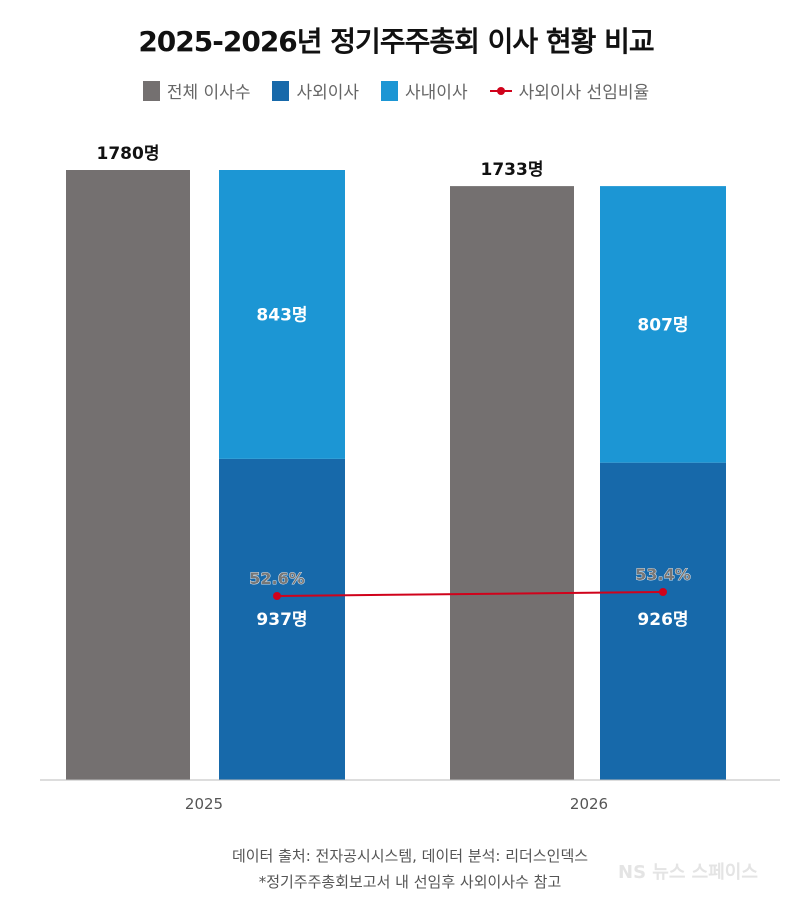 This screenshot has width=792, height=901. I want to click on legend-item-ratio: 사외이사 선임비율, so click(569, 90).